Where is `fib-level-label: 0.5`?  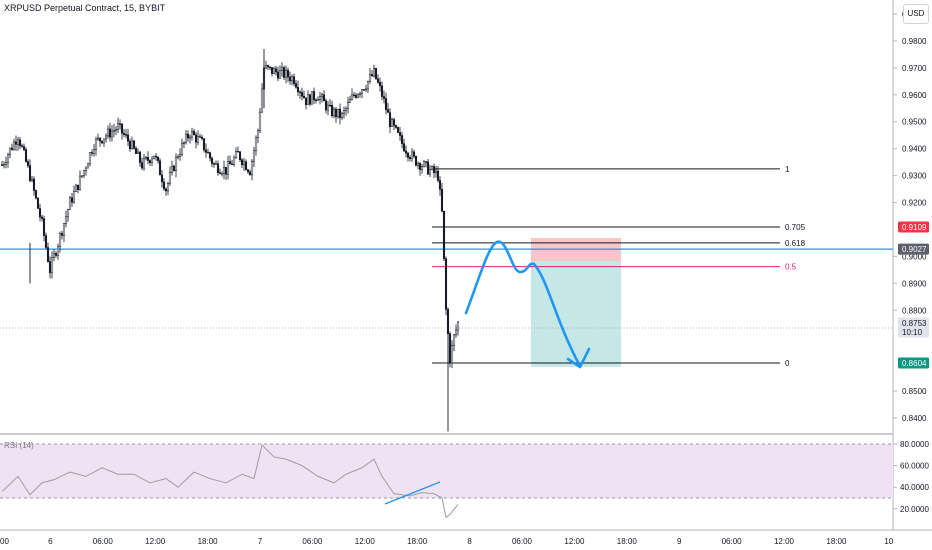 fib-level-label: 0.5 is located at coordinates (791, 267).